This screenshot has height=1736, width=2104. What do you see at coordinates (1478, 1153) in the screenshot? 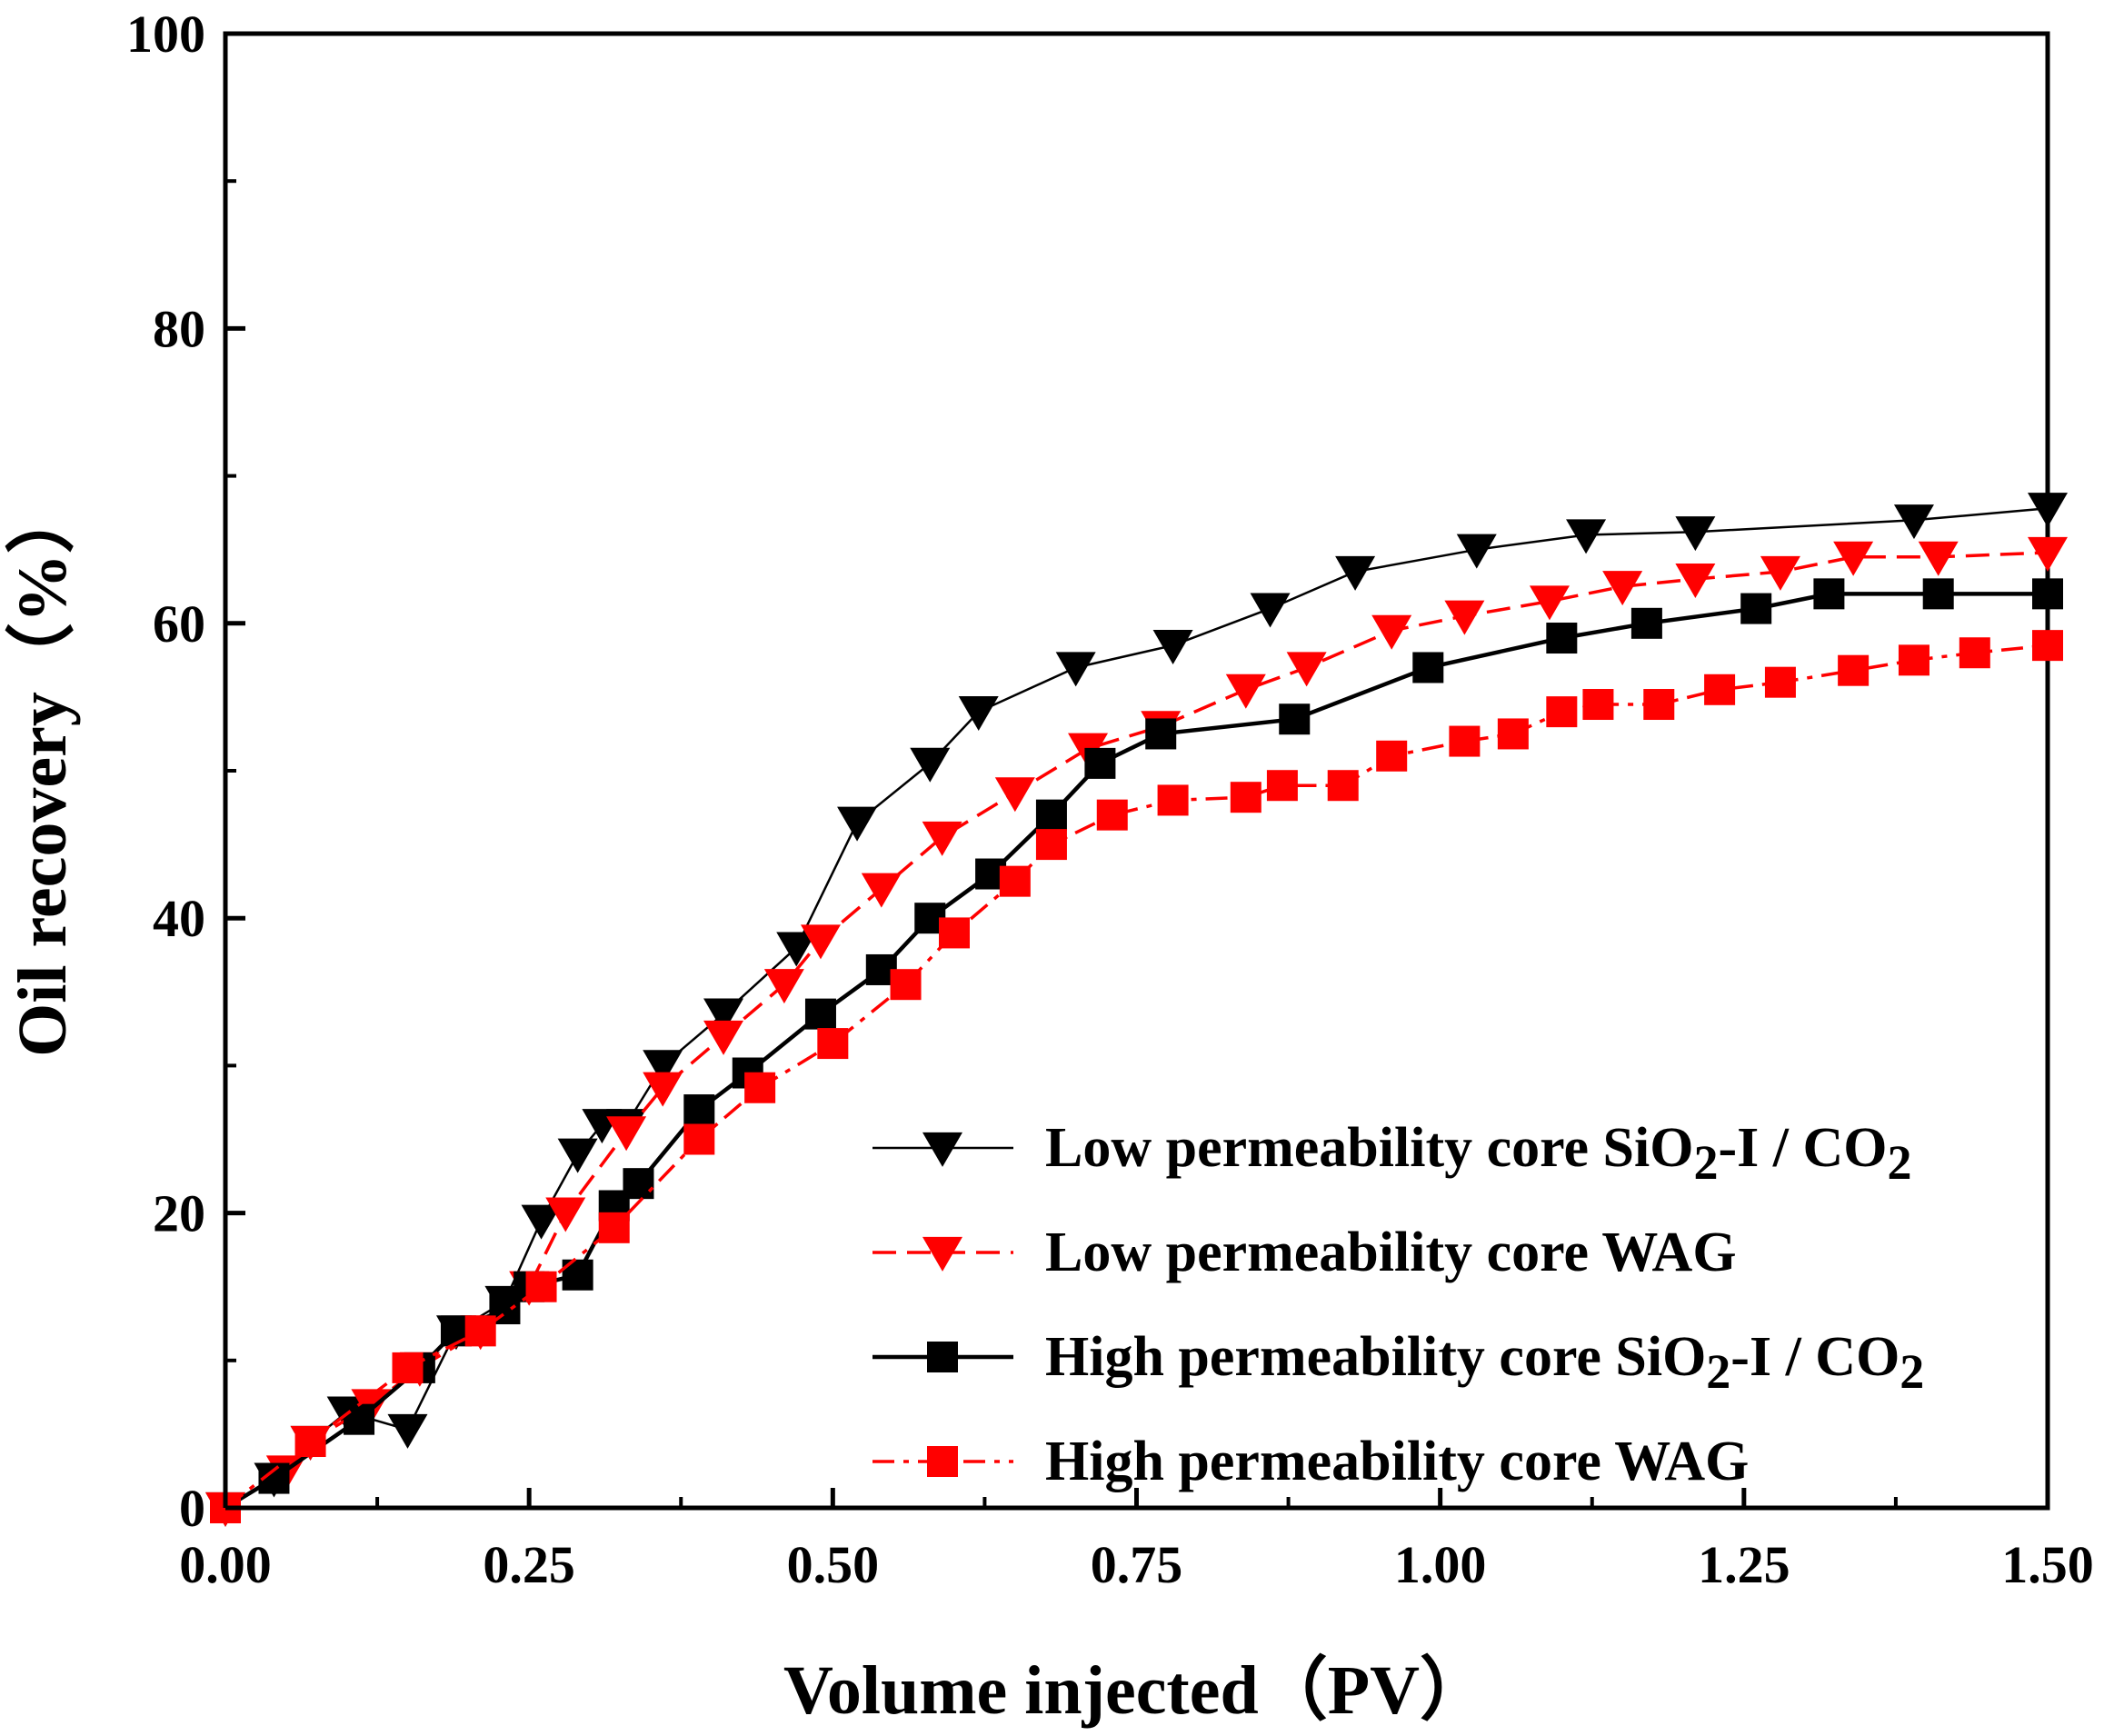
I see `legend-label: Low permeability core SiO2-I / CO2` at bounding box center [1478, 1153].